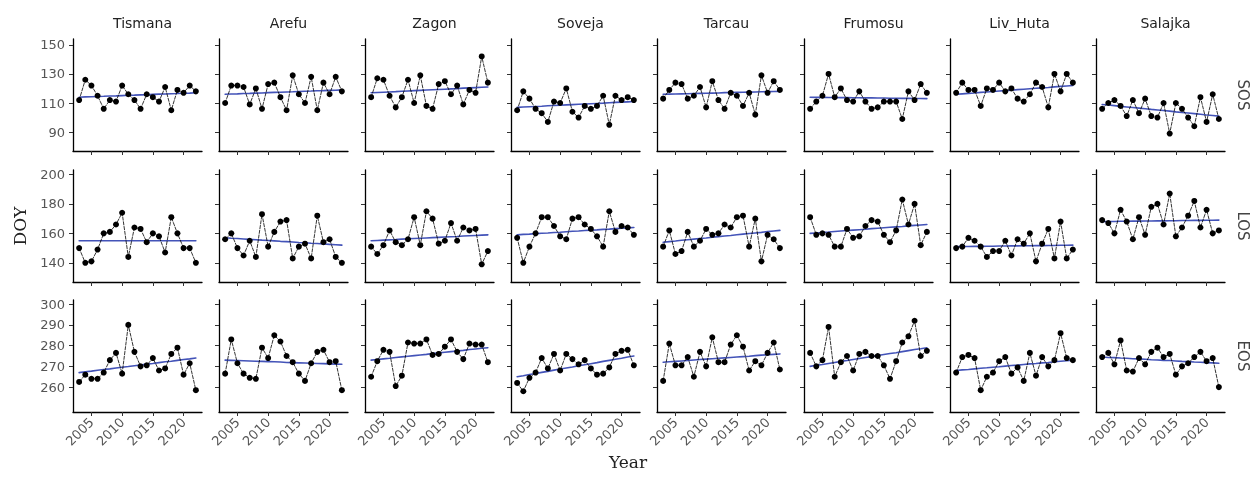  I want to click on chart-title: Liv_Huta, so click(1019, 23).